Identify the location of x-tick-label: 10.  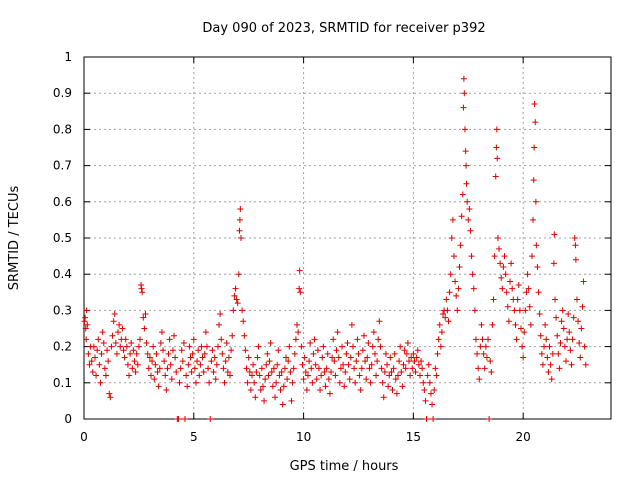
(303, 437).